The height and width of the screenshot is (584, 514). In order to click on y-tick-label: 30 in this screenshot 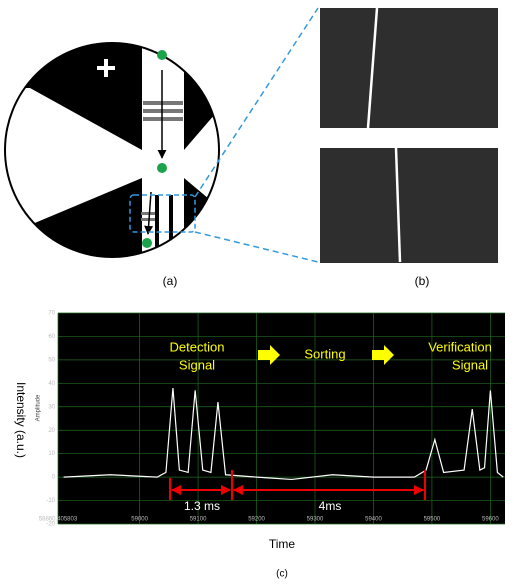, I will do `click(51, 407)`.